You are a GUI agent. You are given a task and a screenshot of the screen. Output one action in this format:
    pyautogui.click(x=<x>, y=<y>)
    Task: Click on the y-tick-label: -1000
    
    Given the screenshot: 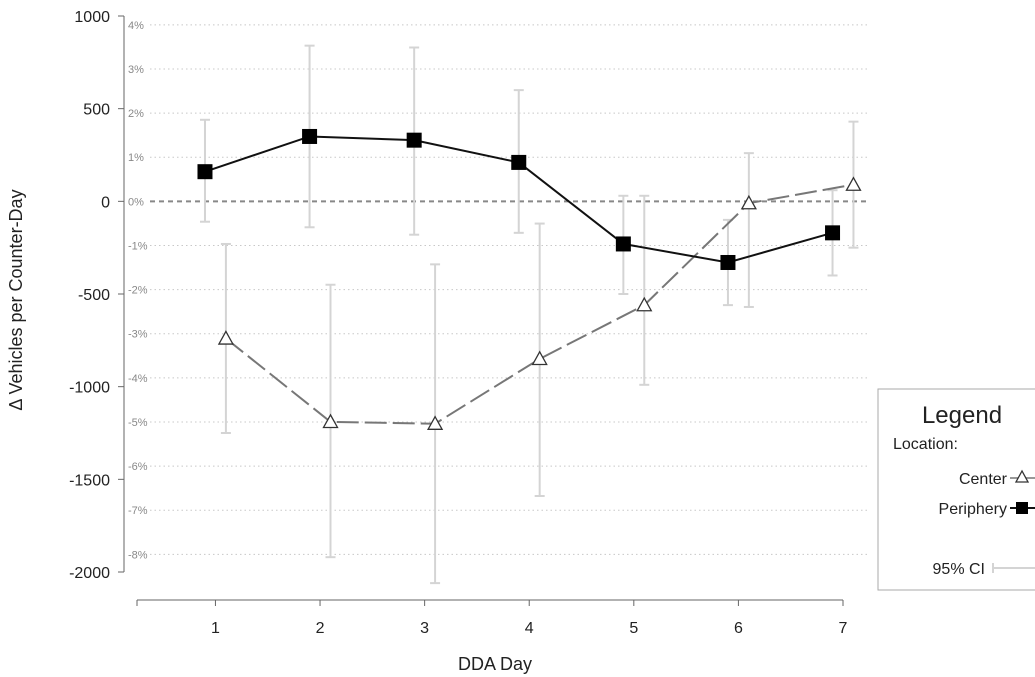 What is the action you would take?
    pyautogui.click(x=89, y=388)
    